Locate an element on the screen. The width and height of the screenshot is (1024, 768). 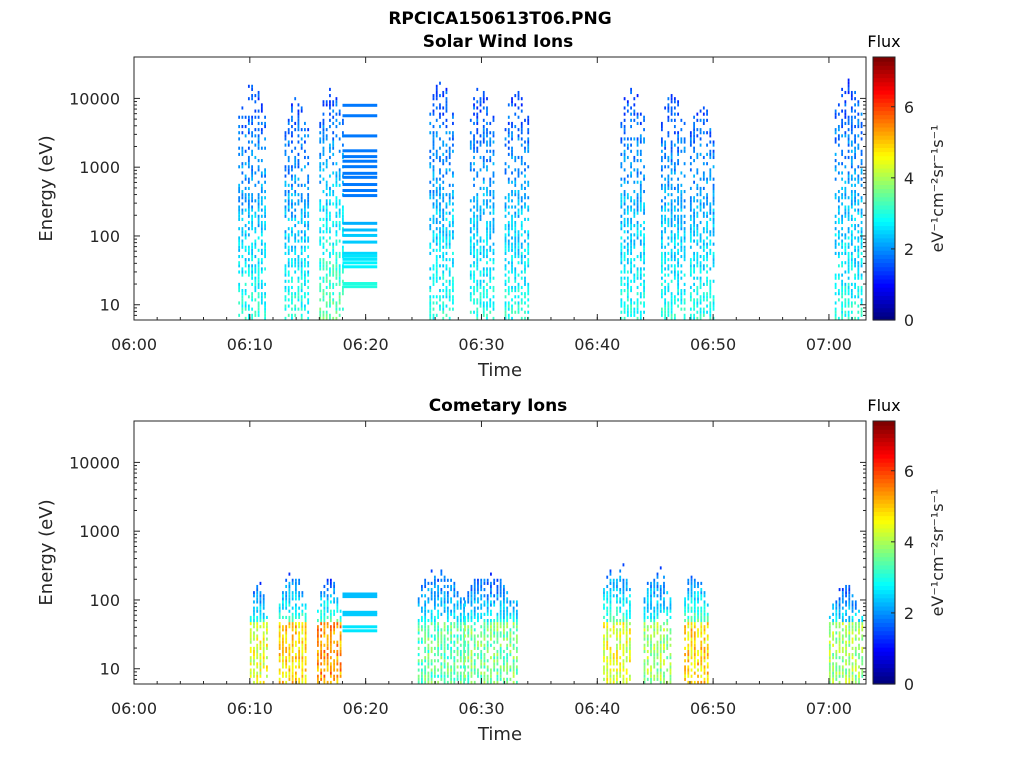
colorbar-cell is located at coordinates (884, 302).